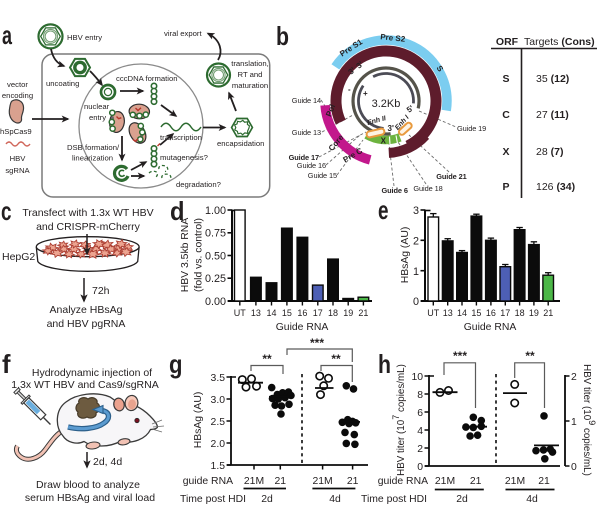  What do you see at coordinates (185, 255) in the screenshot?
I see `svg-text: HBV 3.5kb RNA` at bounding box center [185, 255].